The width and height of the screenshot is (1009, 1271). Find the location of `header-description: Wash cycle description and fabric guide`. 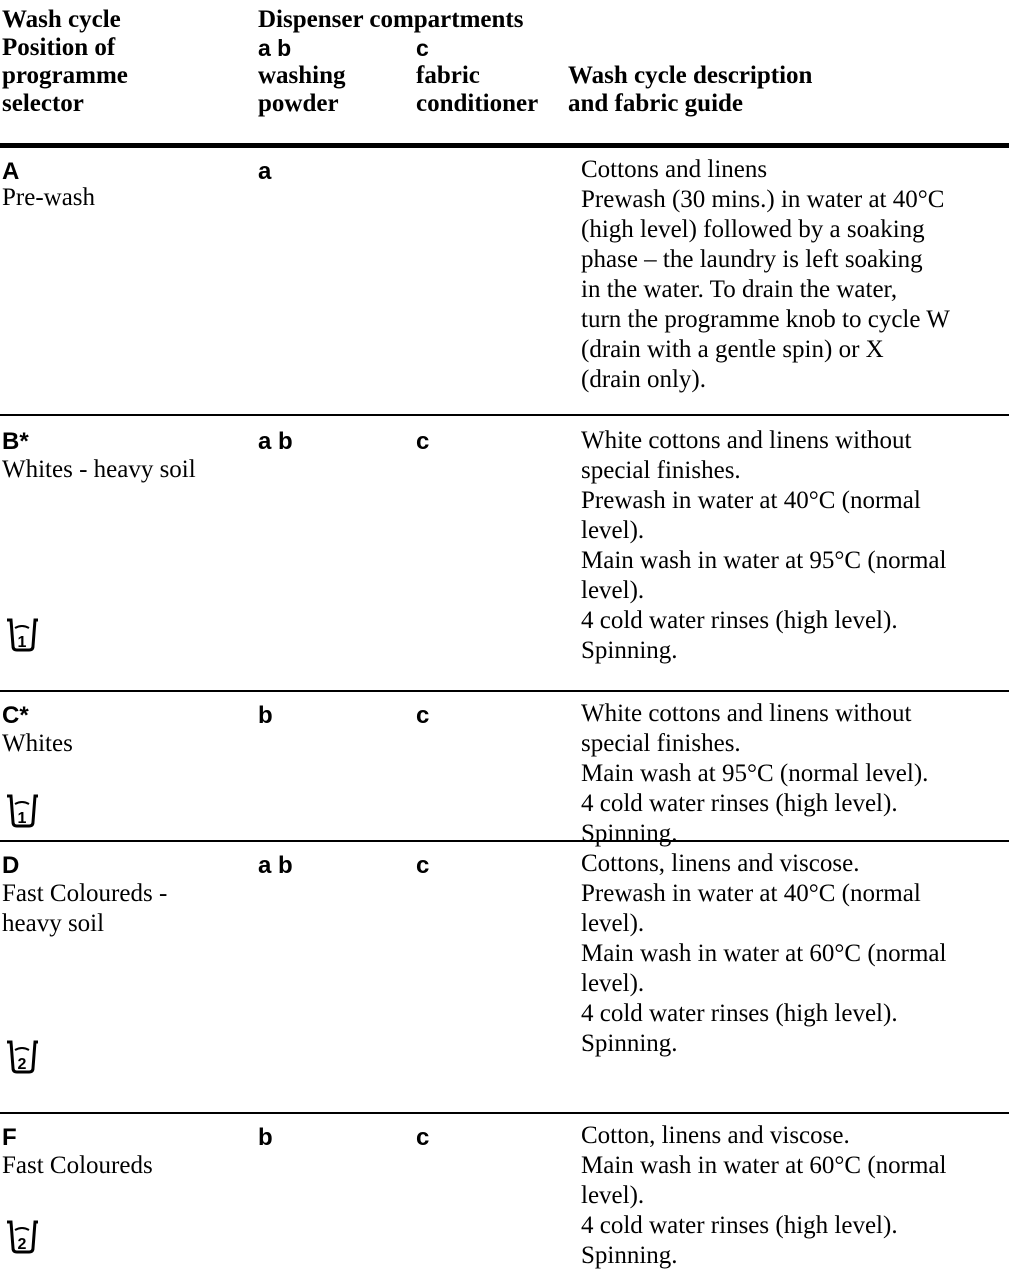

header-description: Wash cycle description and fabric guide is located at coordinates (690, 90).